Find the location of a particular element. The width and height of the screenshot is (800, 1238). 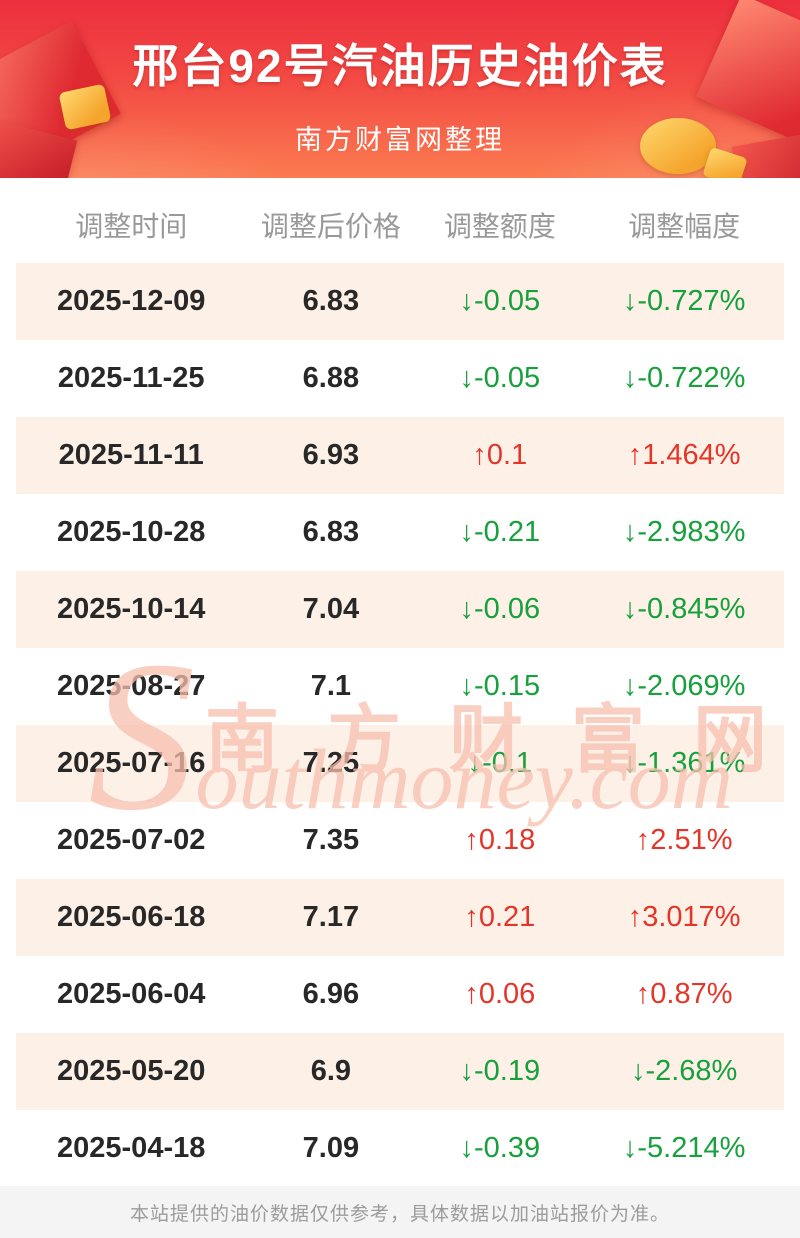

table-row: 2025-04-18 7.09 ↓-0.39 ↓-5.214% is located at coordinates (400, 1148).